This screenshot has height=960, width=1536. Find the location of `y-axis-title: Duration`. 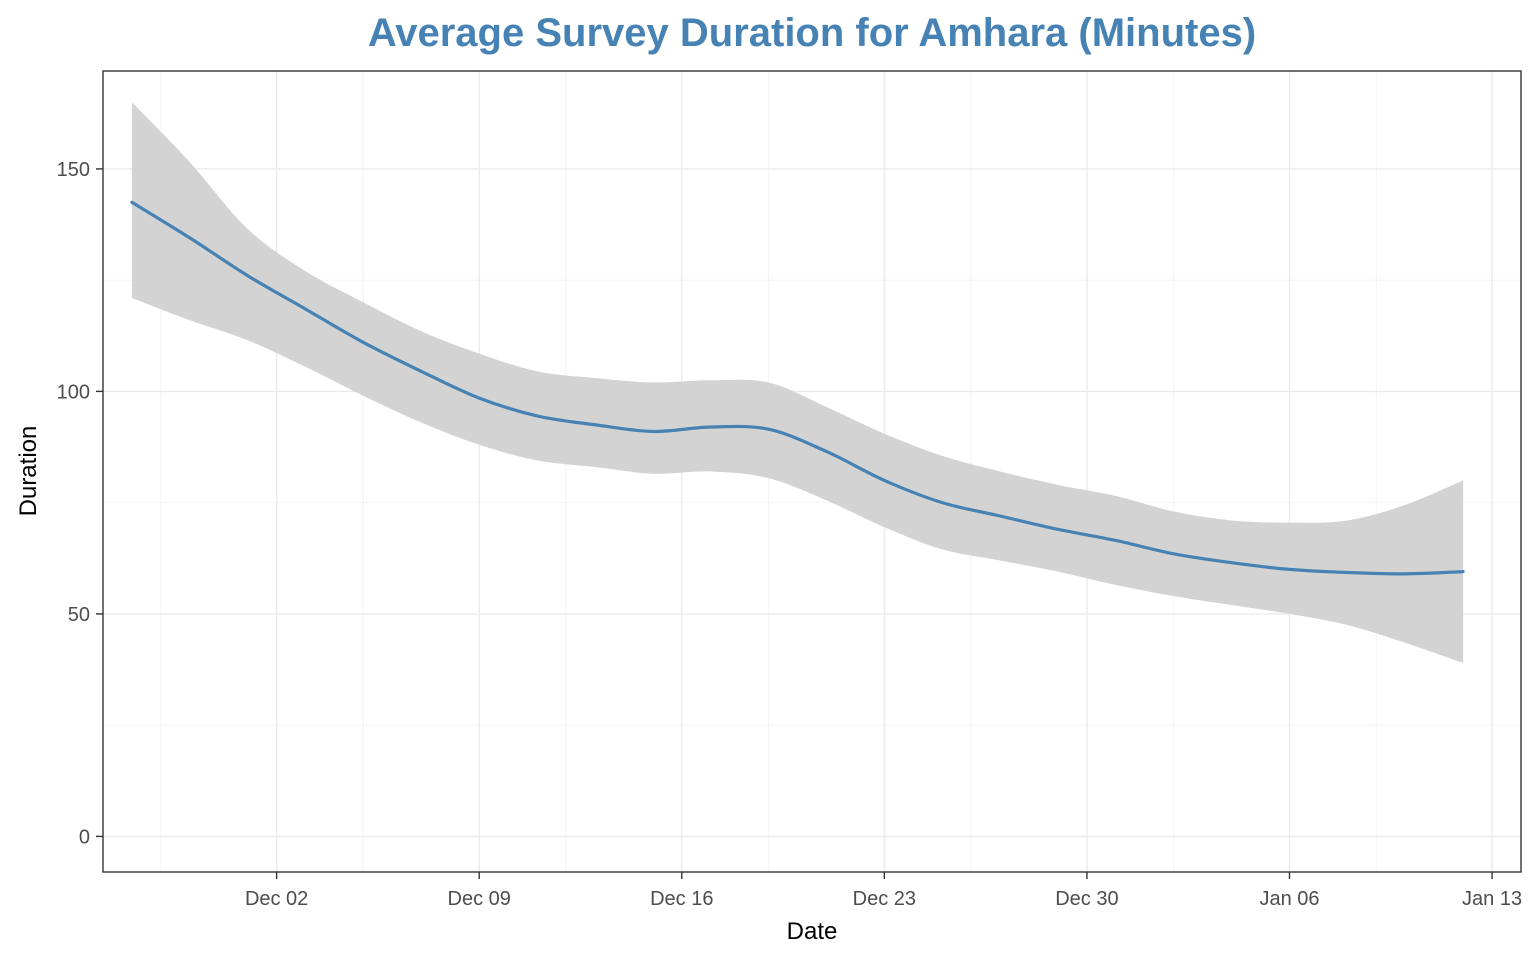

y-axis-title: Duration is located at coordinates (28, 471).